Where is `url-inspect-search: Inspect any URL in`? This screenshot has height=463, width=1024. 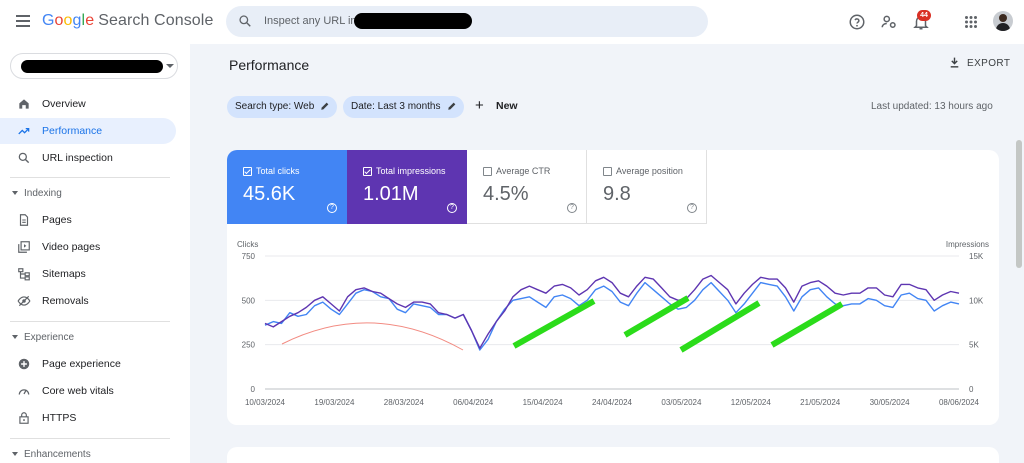
url-inspect-search: Inspect any URL in is located at coordinates (467, 21).